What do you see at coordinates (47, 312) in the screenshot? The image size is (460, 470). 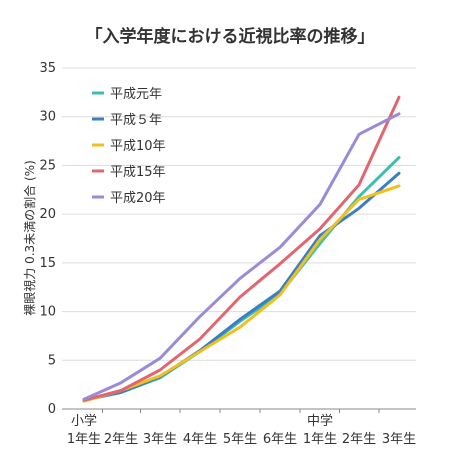 I see `y-tick-label: 10` at bounding box center [47, 312].